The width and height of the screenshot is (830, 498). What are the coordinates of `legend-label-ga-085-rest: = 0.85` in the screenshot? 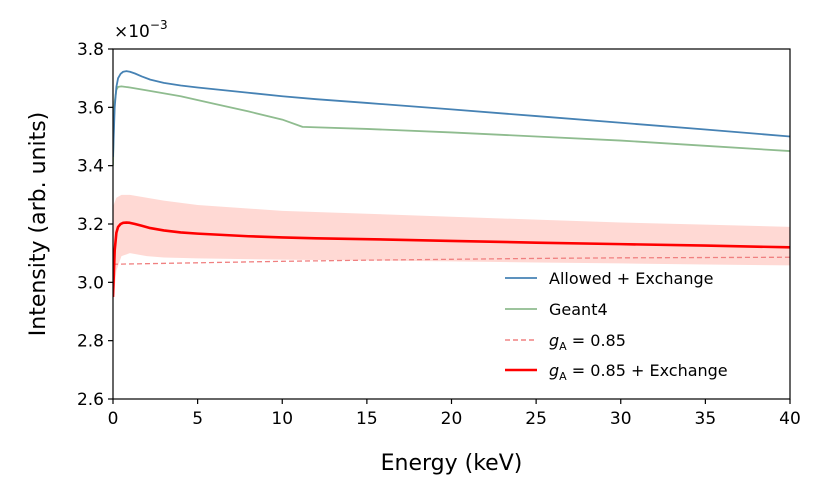 It's located at (596, 340).